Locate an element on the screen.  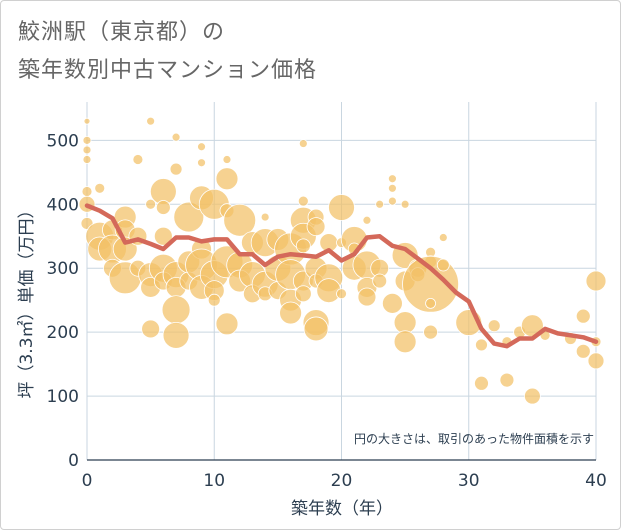
x-tick-label: 40 is located at coordinates (596, 481).